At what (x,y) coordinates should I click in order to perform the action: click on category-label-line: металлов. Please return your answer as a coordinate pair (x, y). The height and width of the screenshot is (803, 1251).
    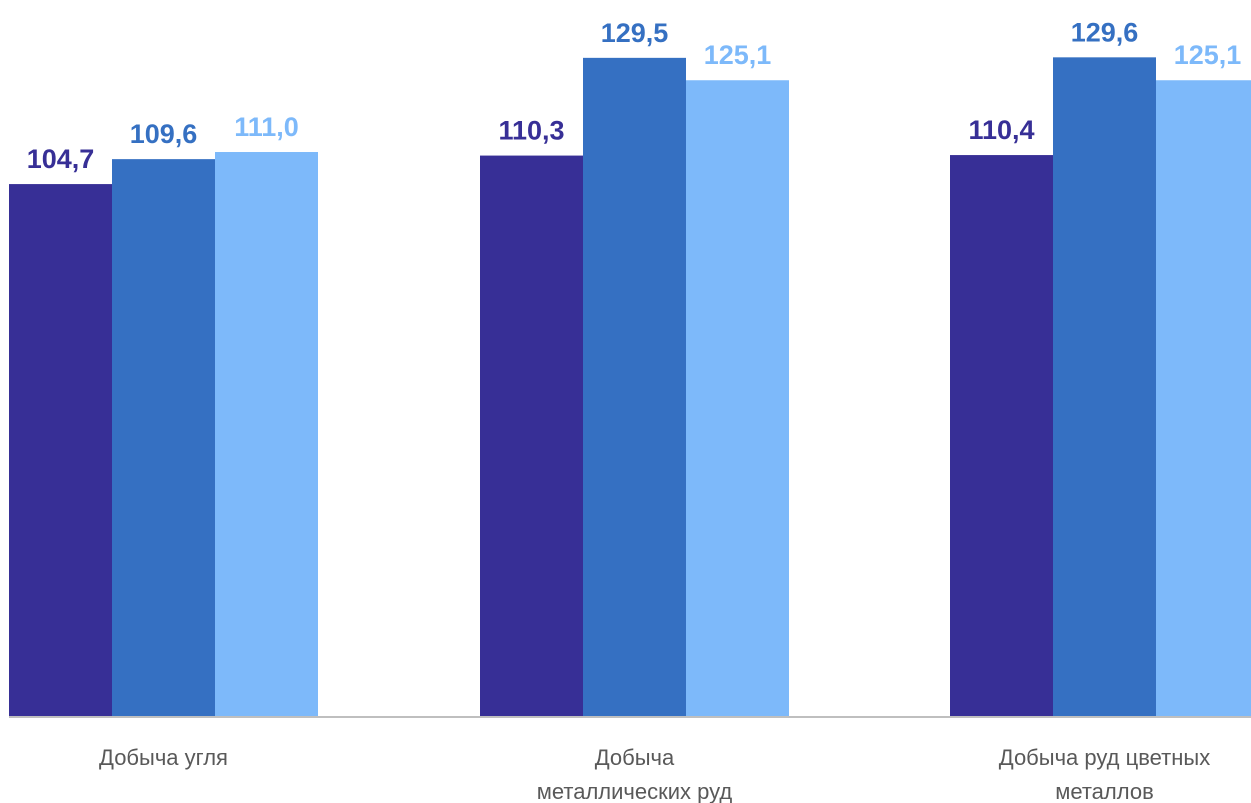
    Looking at the image, I should click on (1104, 791).